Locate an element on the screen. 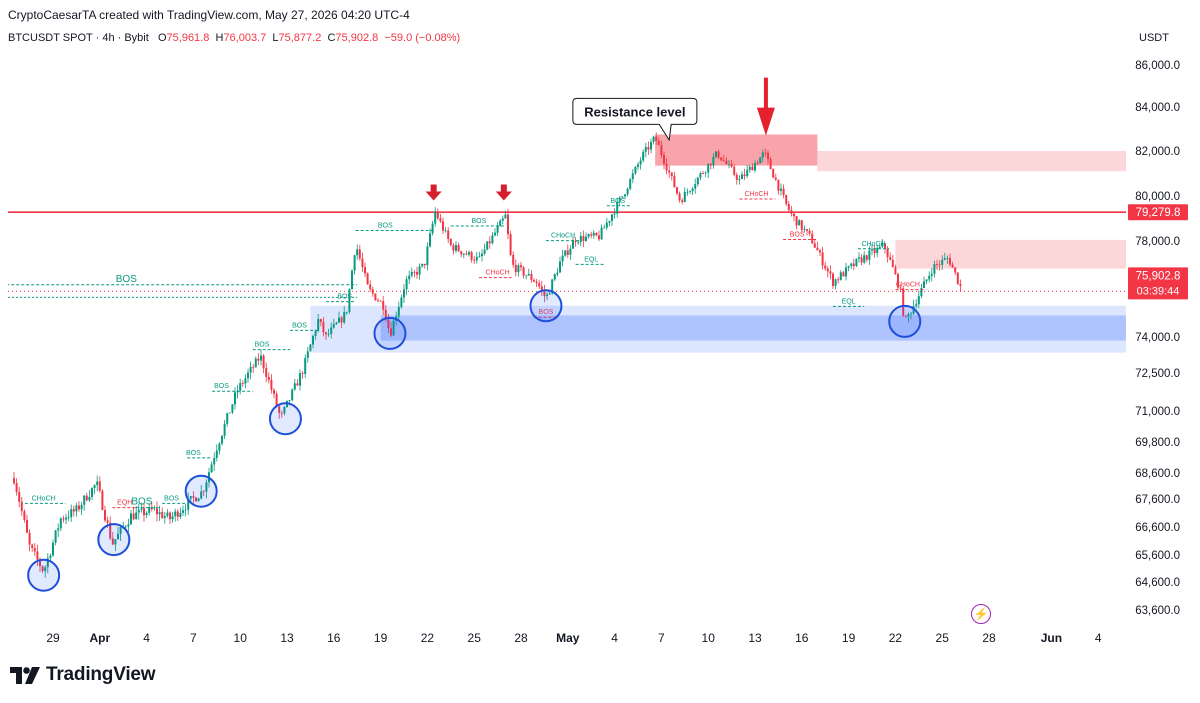 This screenshot has height=703, width=1200. resistance-price-label: 79,279.8 is located at coordinates (1158, 213).